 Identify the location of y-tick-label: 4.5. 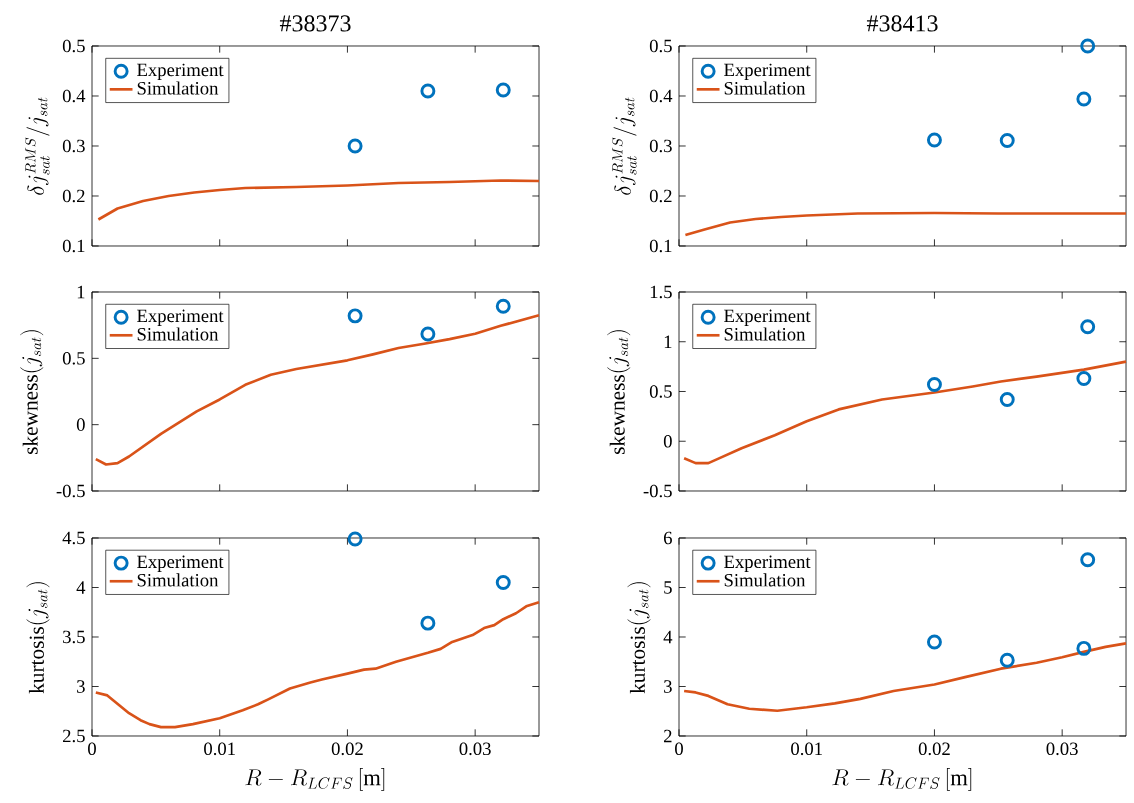
(73, 538).